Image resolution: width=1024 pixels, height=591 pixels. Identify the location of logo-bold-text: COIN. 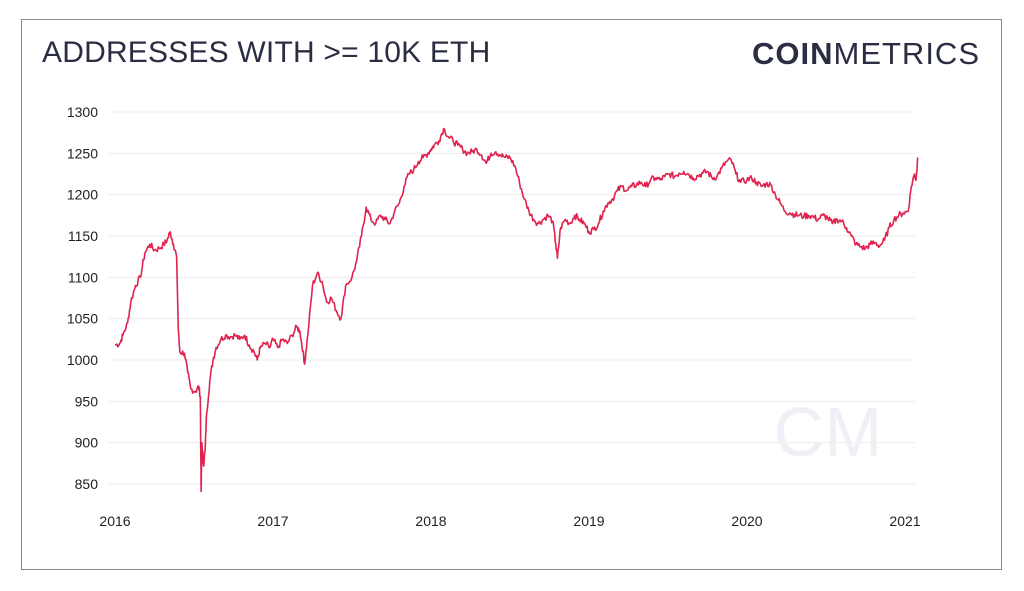
(793, 53).